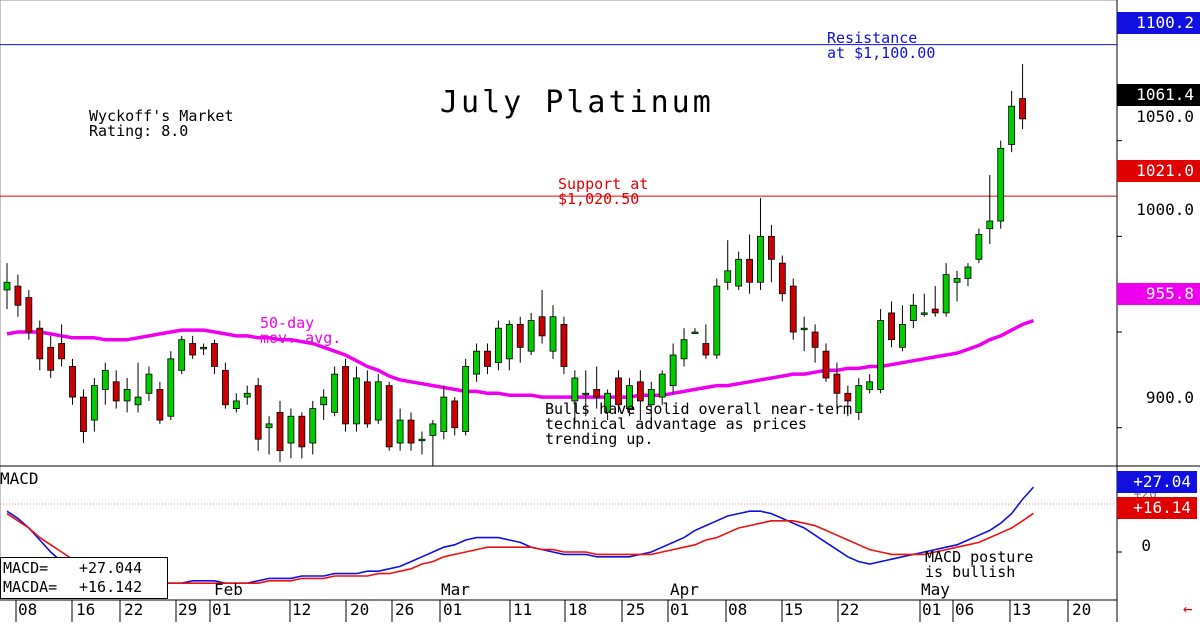  Describe the element at coordinates (453, 609) in the screenshot. I see `x-tick-label: 01` at that location.